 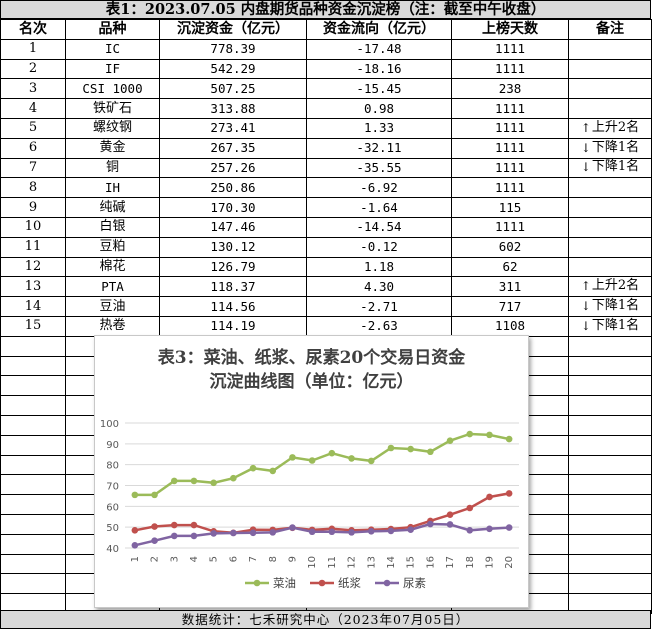 What do you see at coordinates (379, 326) in the screenshot?
I see `cell-flow: -2.63` at bounding box center [379, 326].